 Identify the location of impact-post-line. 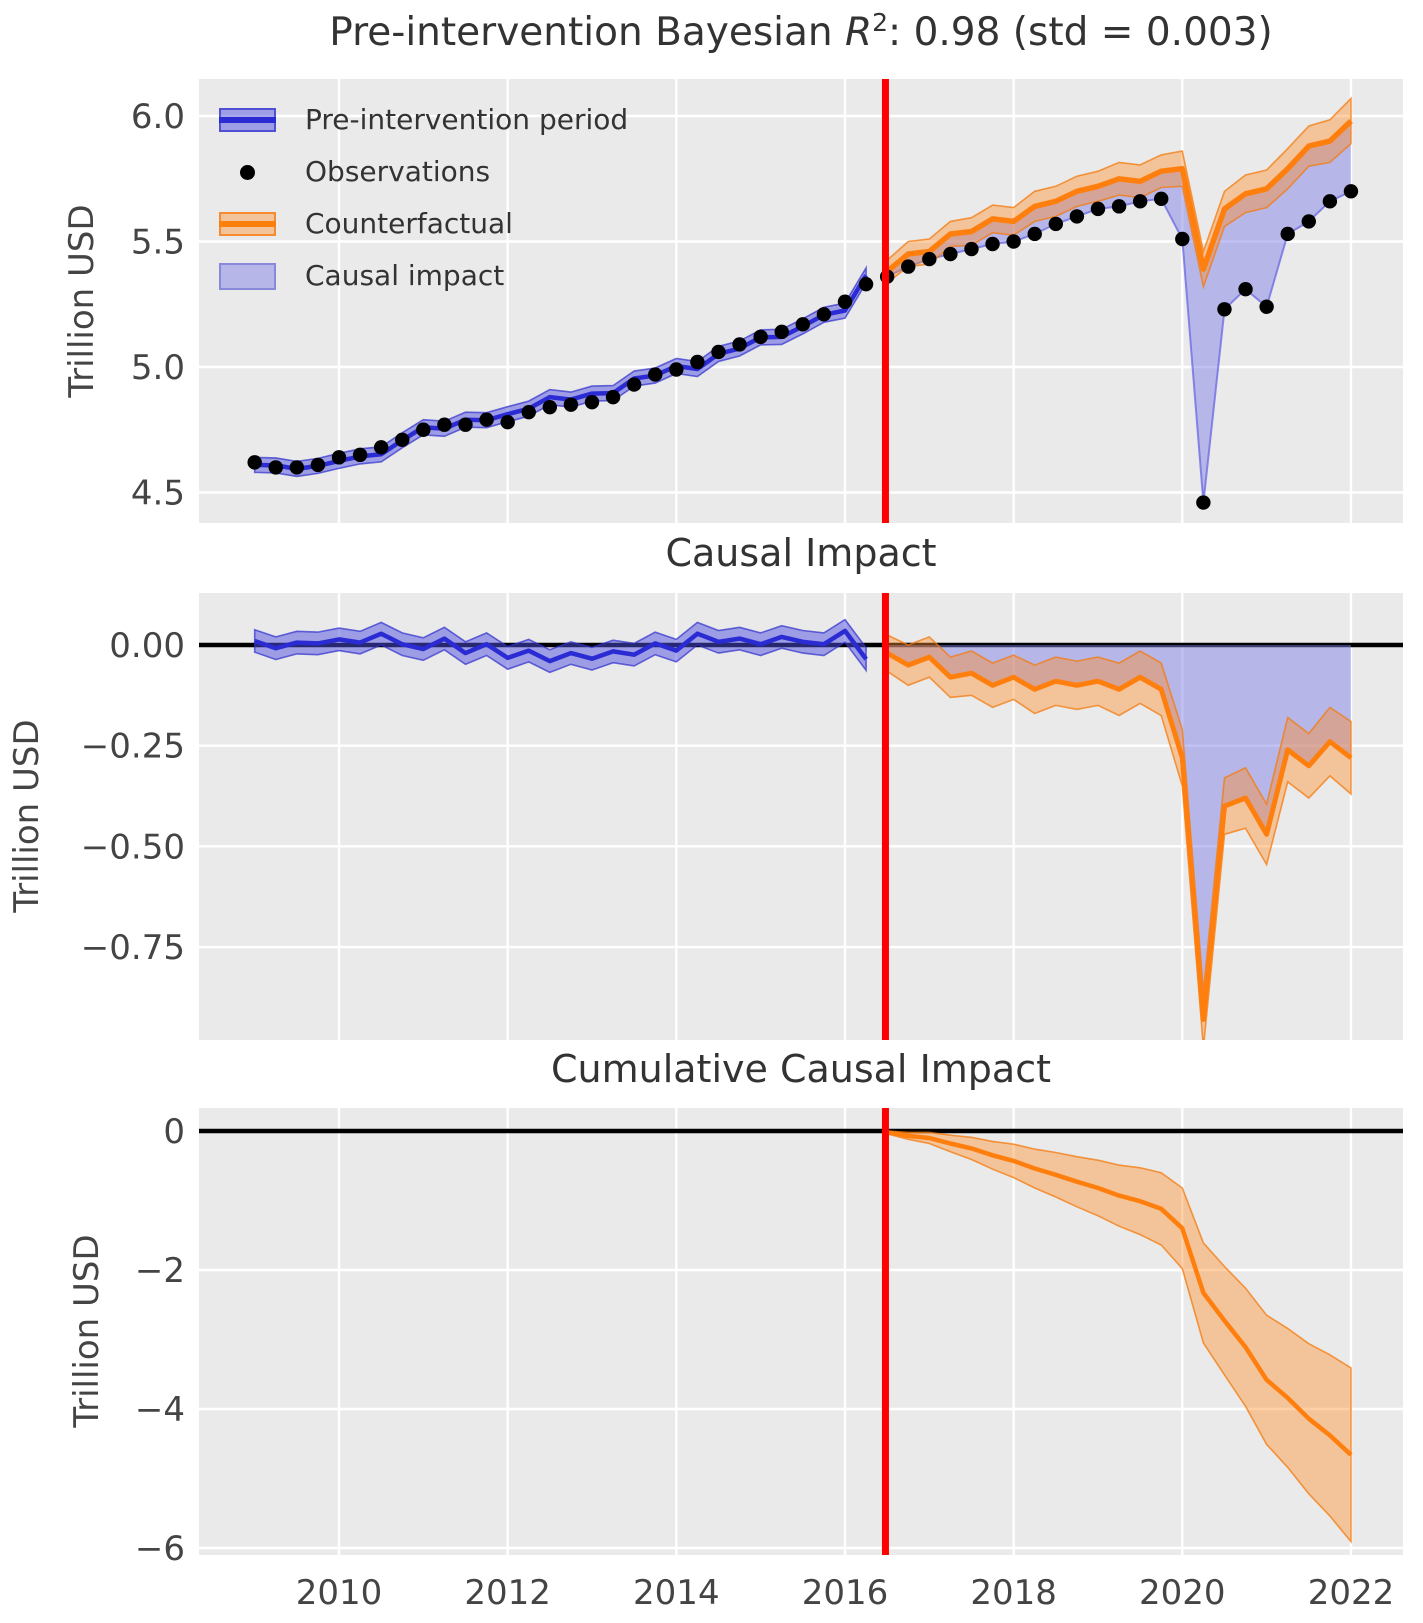
(1119, 836).